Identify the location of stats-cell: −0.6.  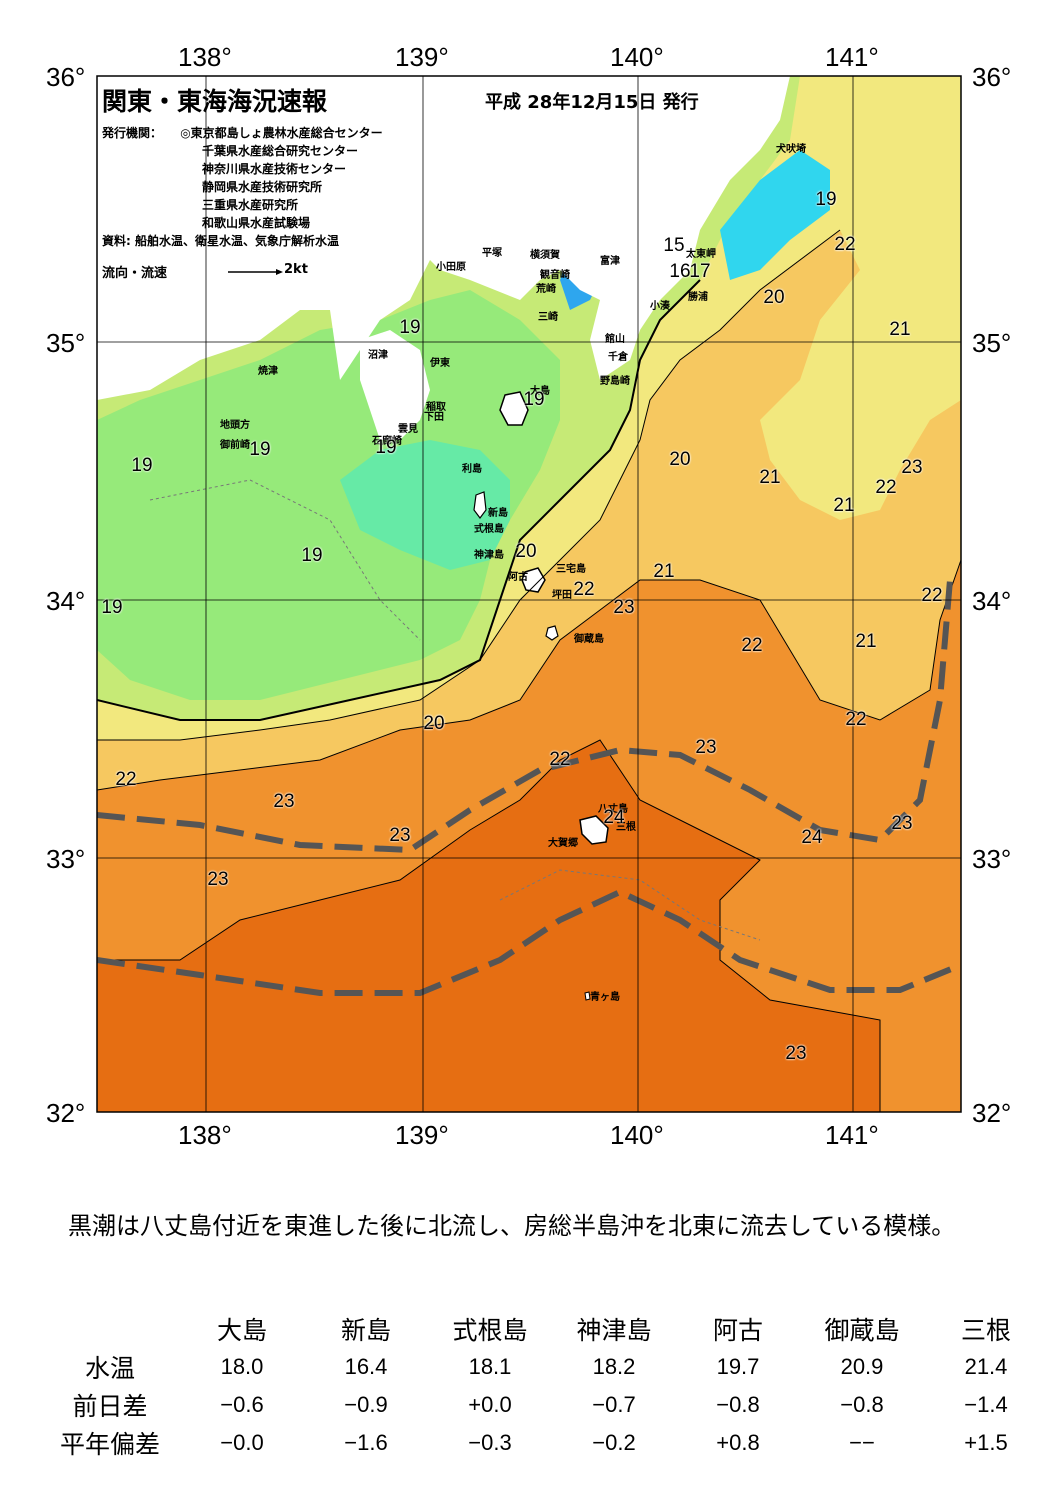
(242, 1404).